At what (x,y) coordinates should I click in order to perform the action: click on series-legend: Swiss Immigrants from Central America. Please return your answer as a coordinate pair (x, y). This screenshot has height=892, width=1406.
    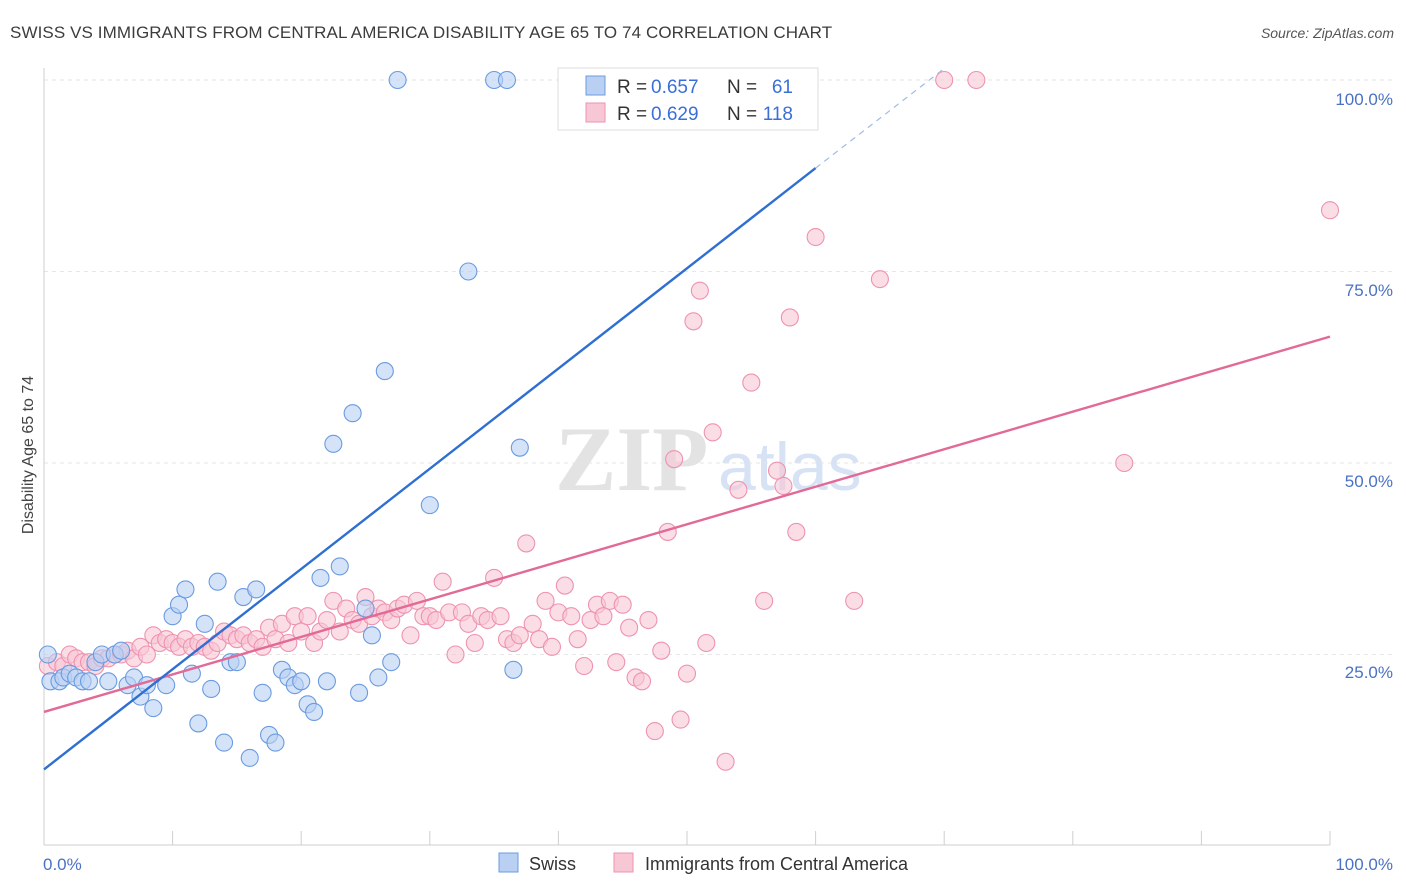
    Looking at the image, I should click on (703, 863).